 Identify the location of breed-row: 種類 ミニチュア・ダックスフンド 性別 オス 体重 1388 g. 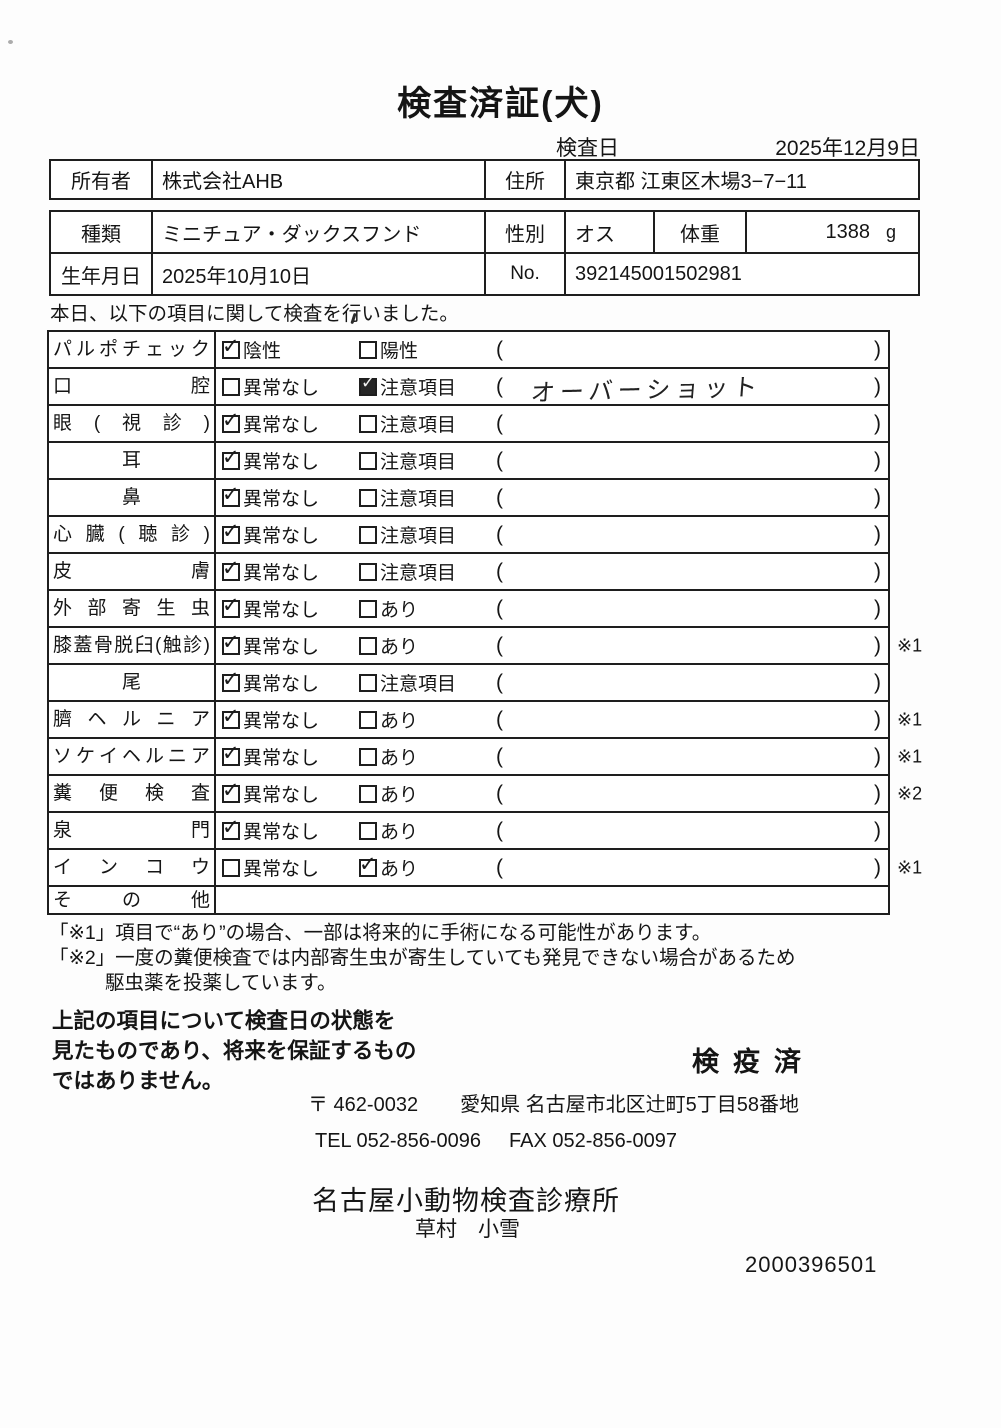
(484, 233).